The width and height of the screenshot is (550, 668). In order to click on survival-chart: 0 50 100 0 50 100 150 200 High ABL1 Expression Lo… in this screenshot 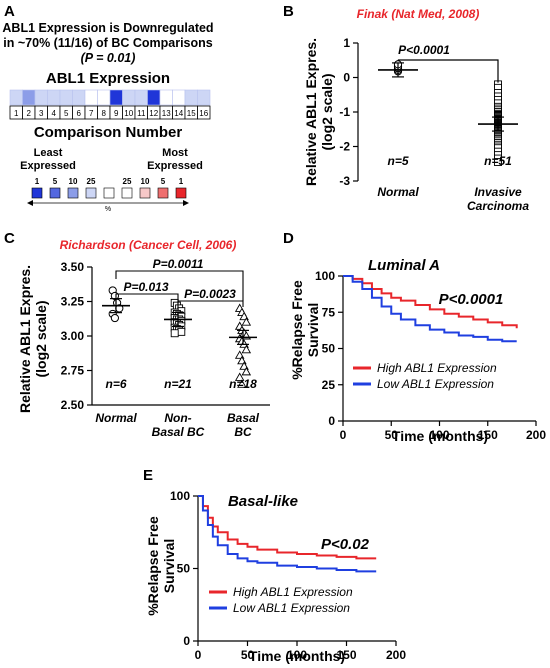, I will do `click(288, 575)`.